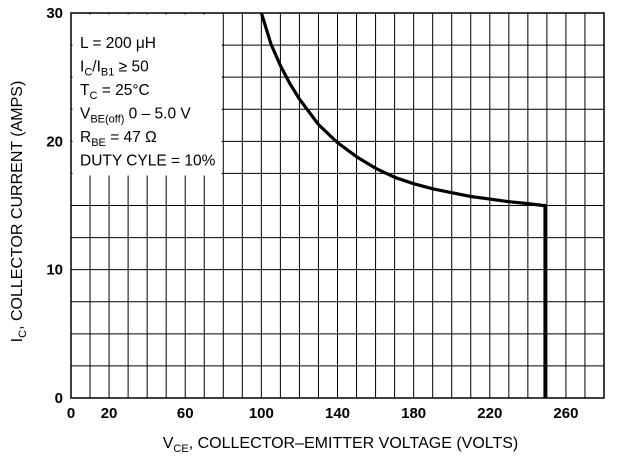  What do you see at coordinates (54, 270) in the screenshot?
I see `y-tick-label: 10` at bounding box center [54, 270].